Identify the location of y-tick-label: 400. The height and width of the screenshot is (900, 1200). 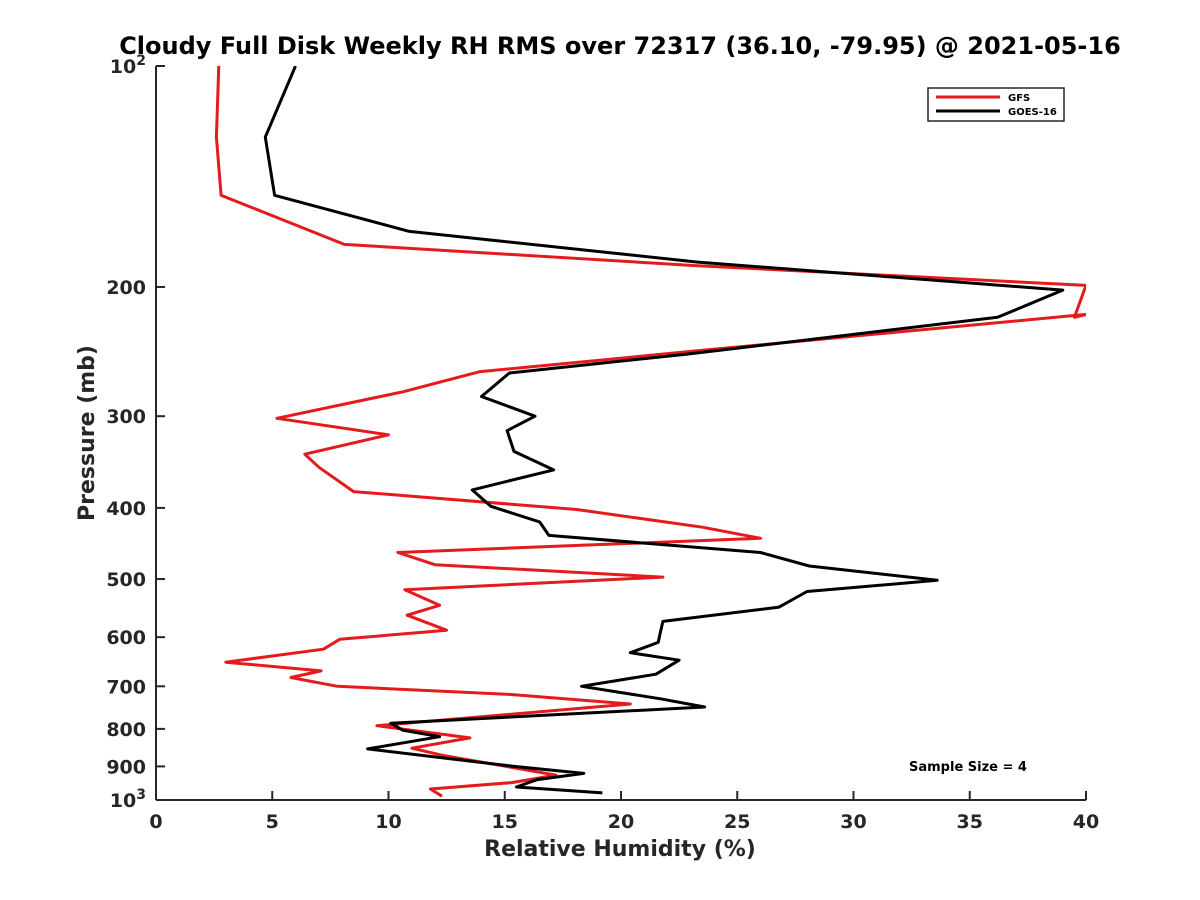
(126, 509).